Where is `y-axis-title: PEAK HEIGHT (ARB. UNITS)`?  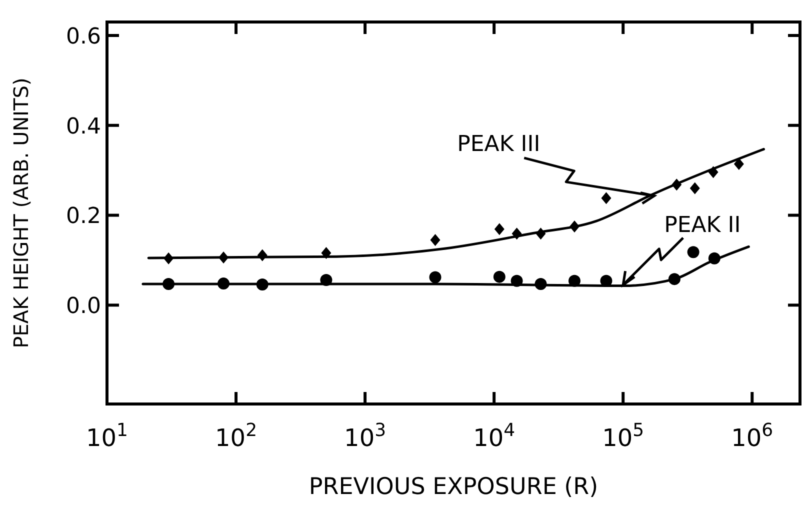
y-axis-title: PEAK HEIGHT (ARB. UNITS) is located at coordinates (21, 213).